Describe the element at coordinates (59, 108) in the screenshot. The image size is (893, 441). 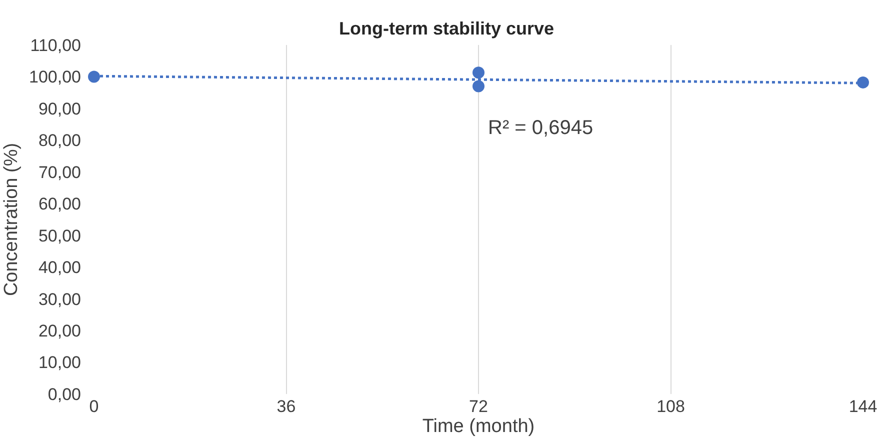
I see `y-tick-label: 90,00` at that location.